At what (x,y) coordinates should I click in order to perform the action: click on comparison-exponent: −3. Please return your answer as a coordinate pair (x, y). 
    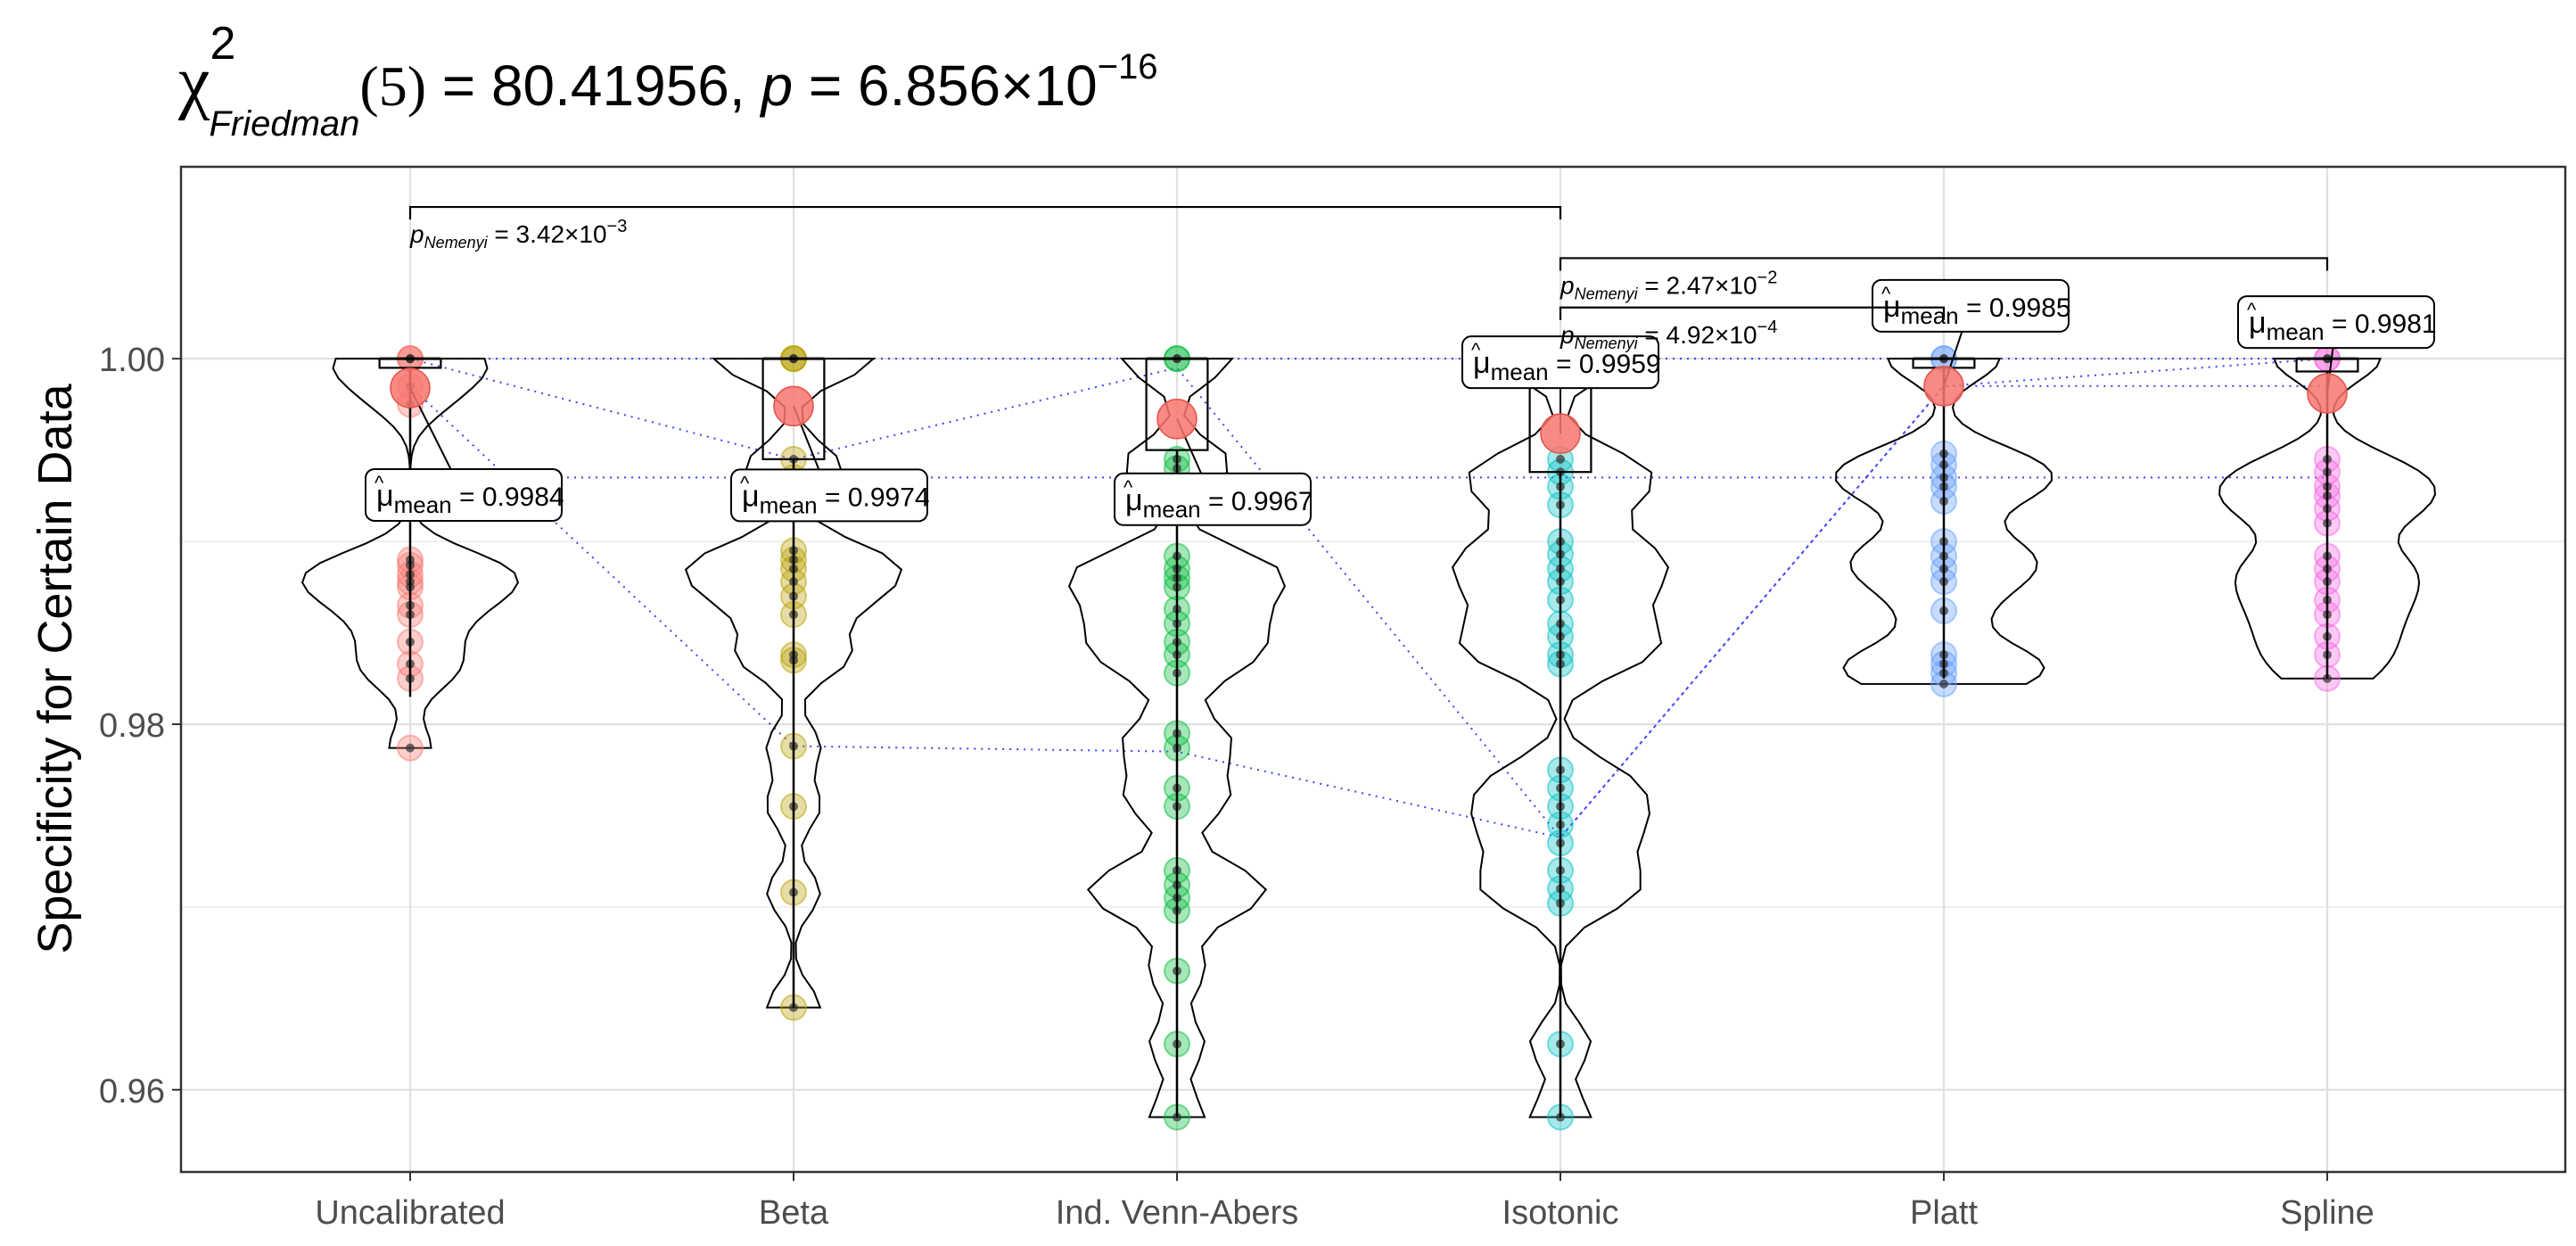
    Looking at the image, I should click on (617, 226).